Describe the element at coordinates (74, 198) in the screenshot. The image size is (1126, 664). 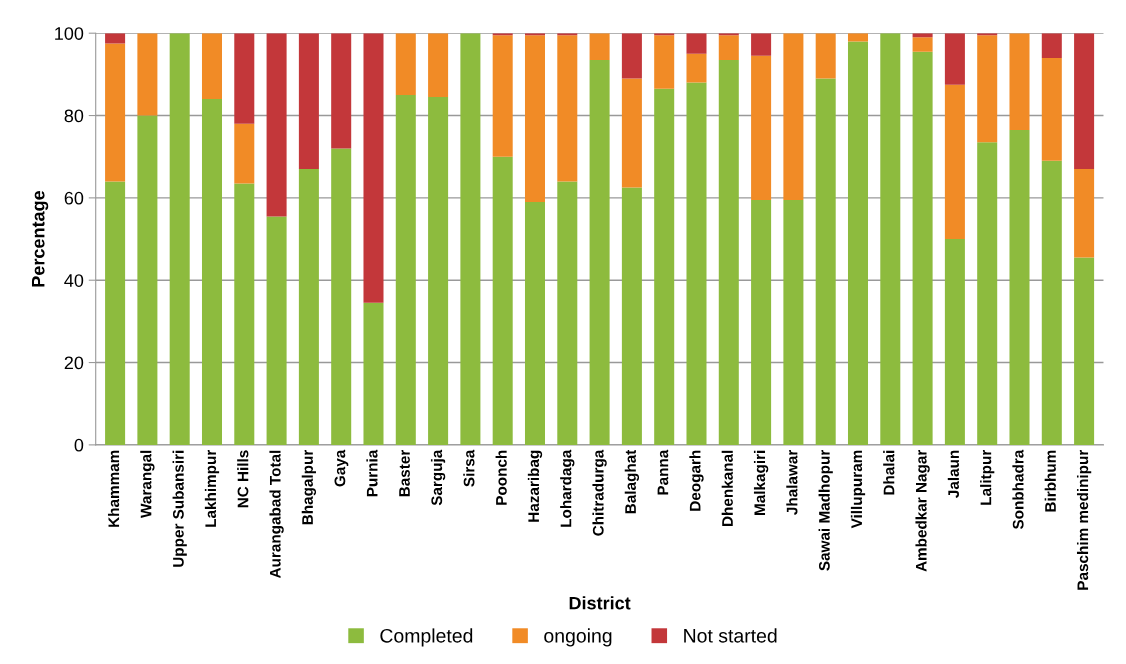
I see `y-tick-label: 60` at that location.